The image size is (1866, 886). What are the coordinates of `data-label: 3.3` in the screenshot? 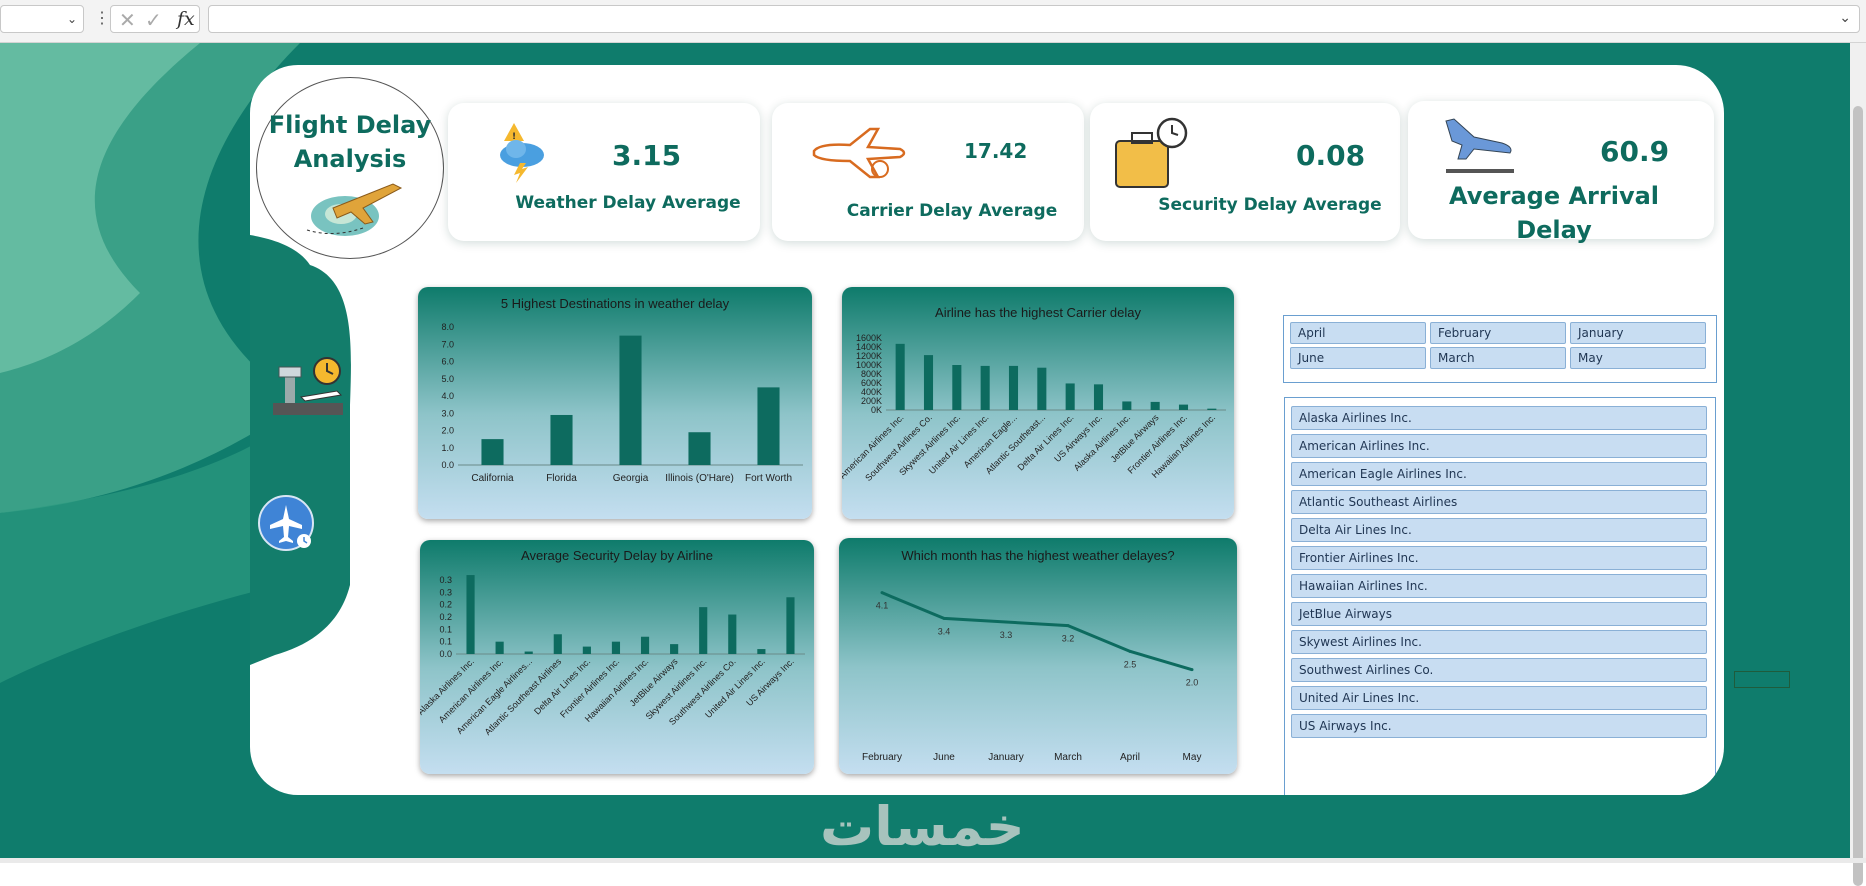 It's located at (1006, 635).